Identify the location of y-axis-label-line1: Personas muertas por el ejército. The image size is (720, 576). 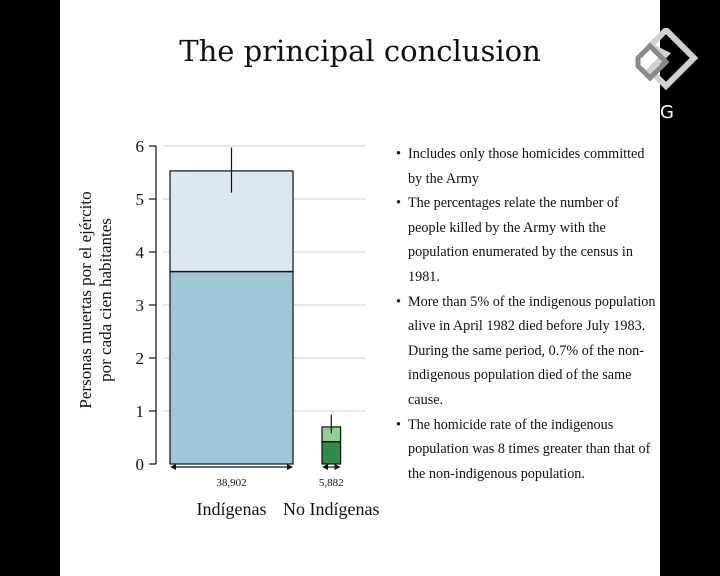
(85, 299).